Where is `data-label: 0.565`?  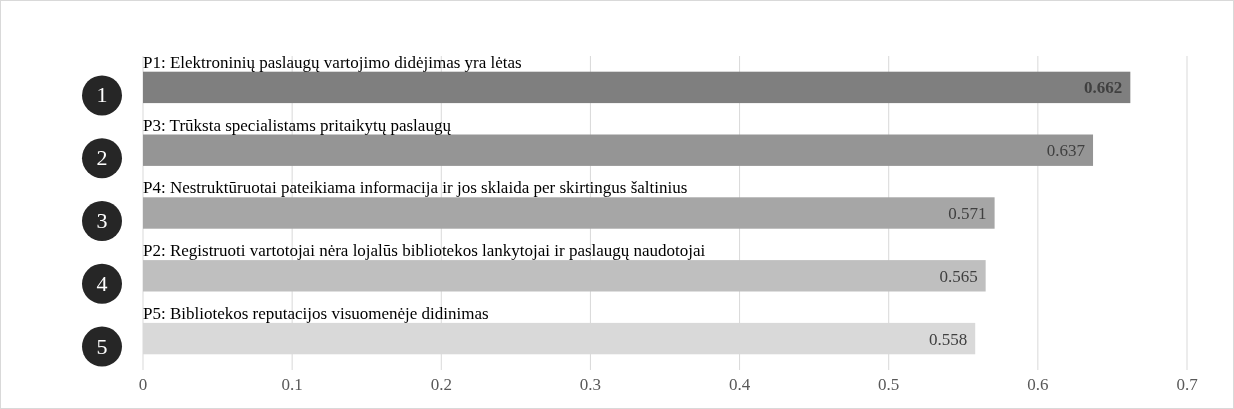 data-label: 0.565 is located at coordinates (958, 276).